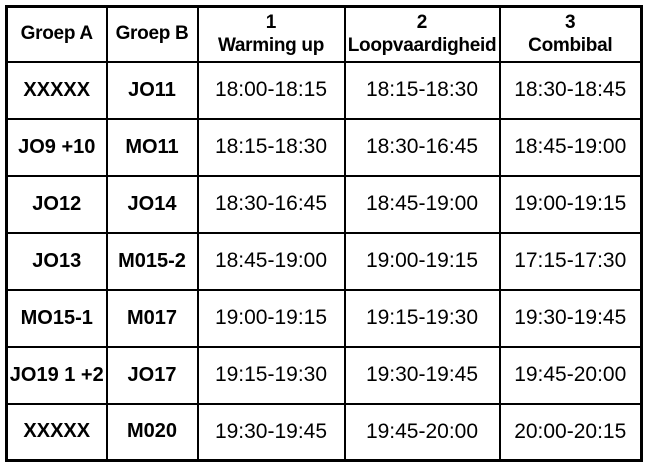 Image resolution: width=645 pixels, height=463 pixels. I want to click on col-header-label: Groep A, so click(56, 34).